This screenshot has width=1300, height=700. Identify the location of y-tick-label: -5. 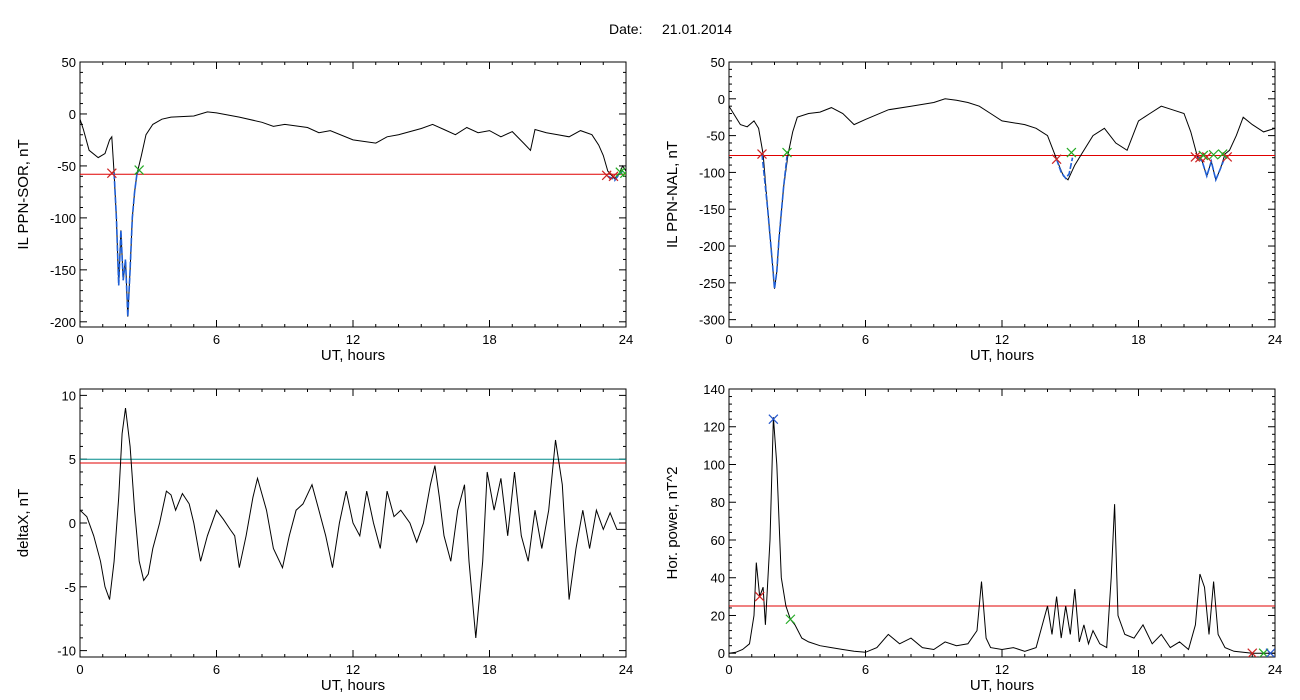
(70, 587).